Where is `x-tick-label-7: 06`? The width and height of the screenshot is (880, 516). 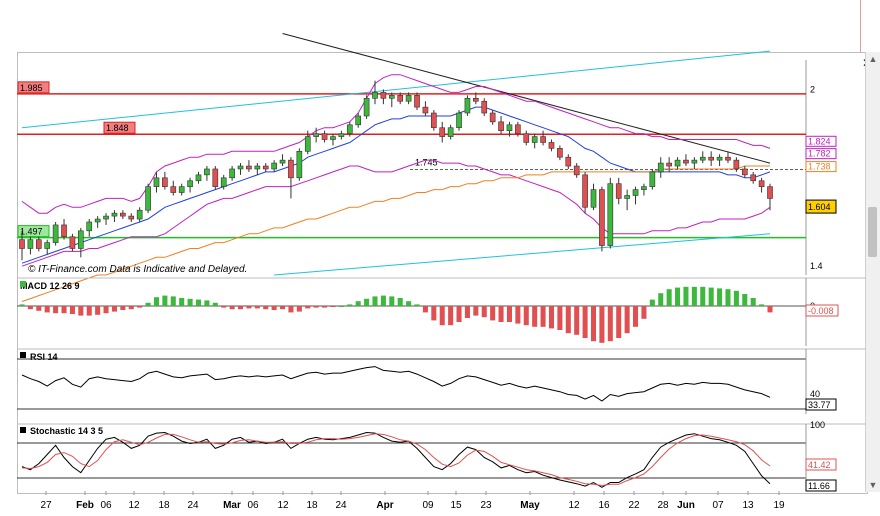 x-tick-label-7: 06 is located at coordinates (253, 505).